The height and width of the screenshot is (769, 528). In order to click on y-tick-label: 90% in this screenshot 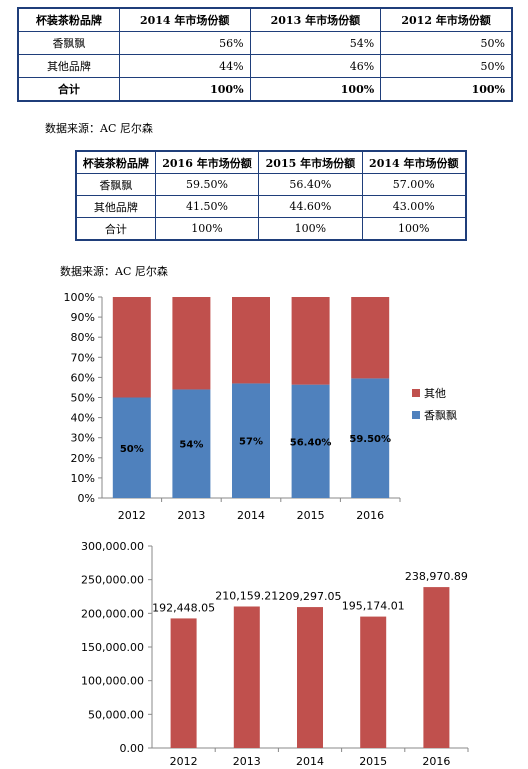, I will do `click(83, 317)`.